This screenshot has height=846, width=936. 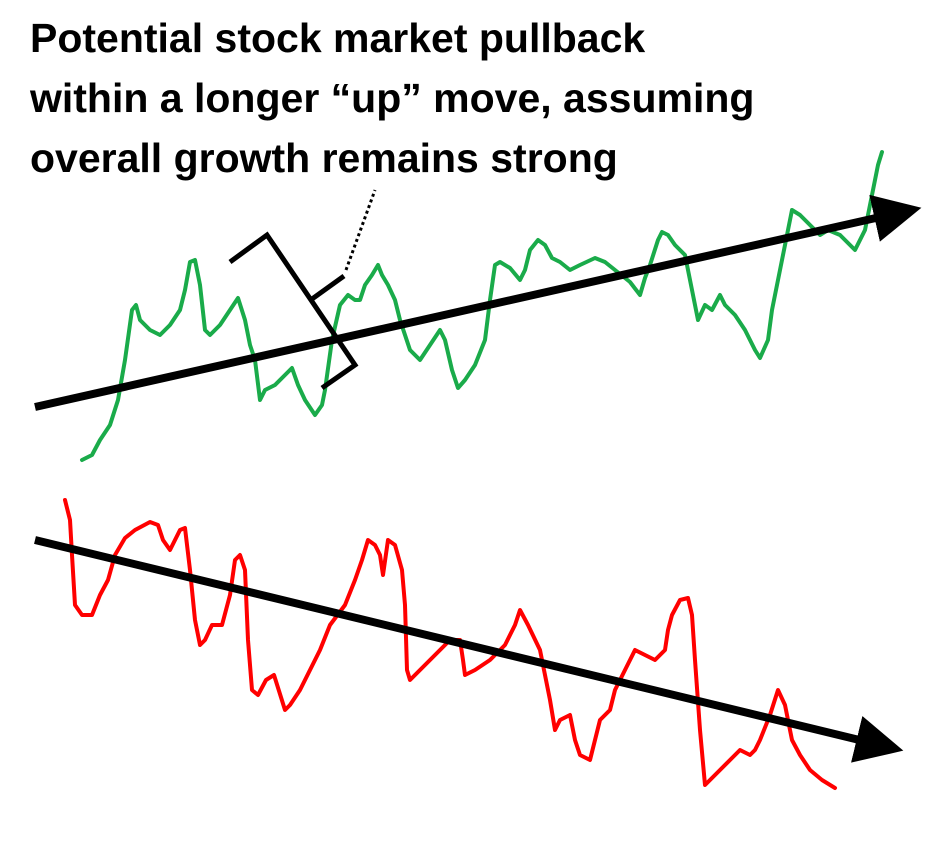 I want to click on bracket-stub, so click(x=328, y=287).